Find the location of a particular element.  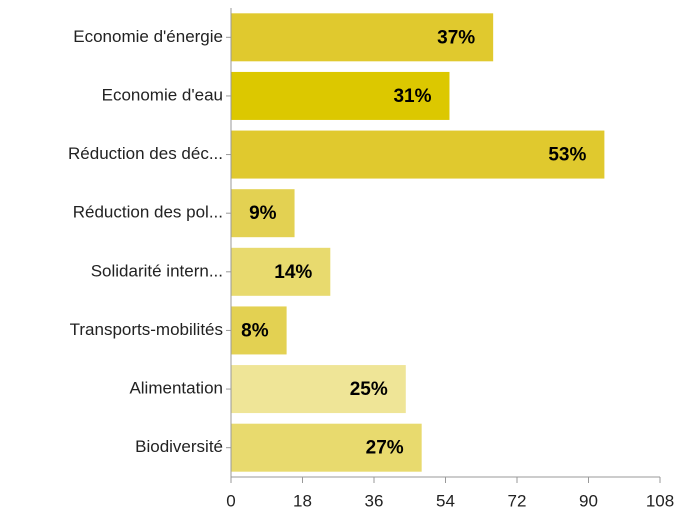

y-tick-label: Economie d'eau is located at coordinates (162, 94).